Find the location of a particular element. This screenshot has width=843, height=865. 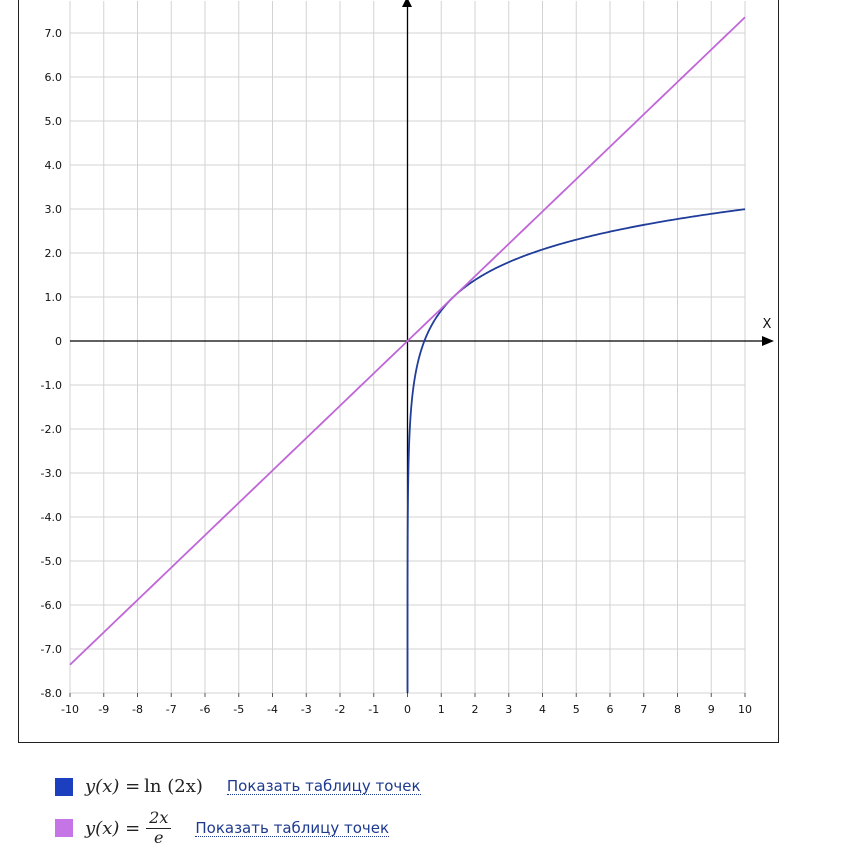

x-tick-label: 0 is located at coordinates (407, 709).